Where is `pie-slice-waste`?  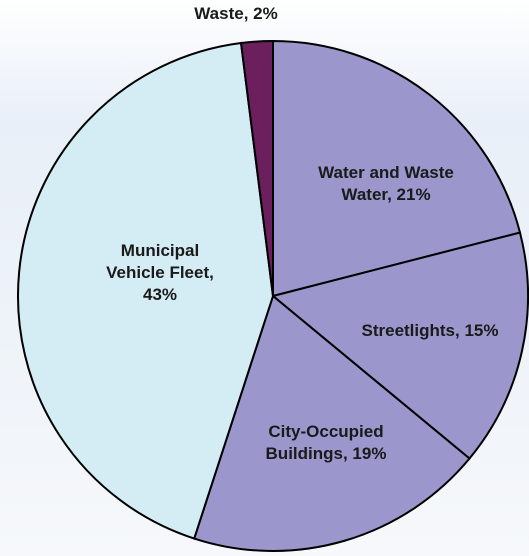
pie-slice-waste is located at coordinates (256, 168).